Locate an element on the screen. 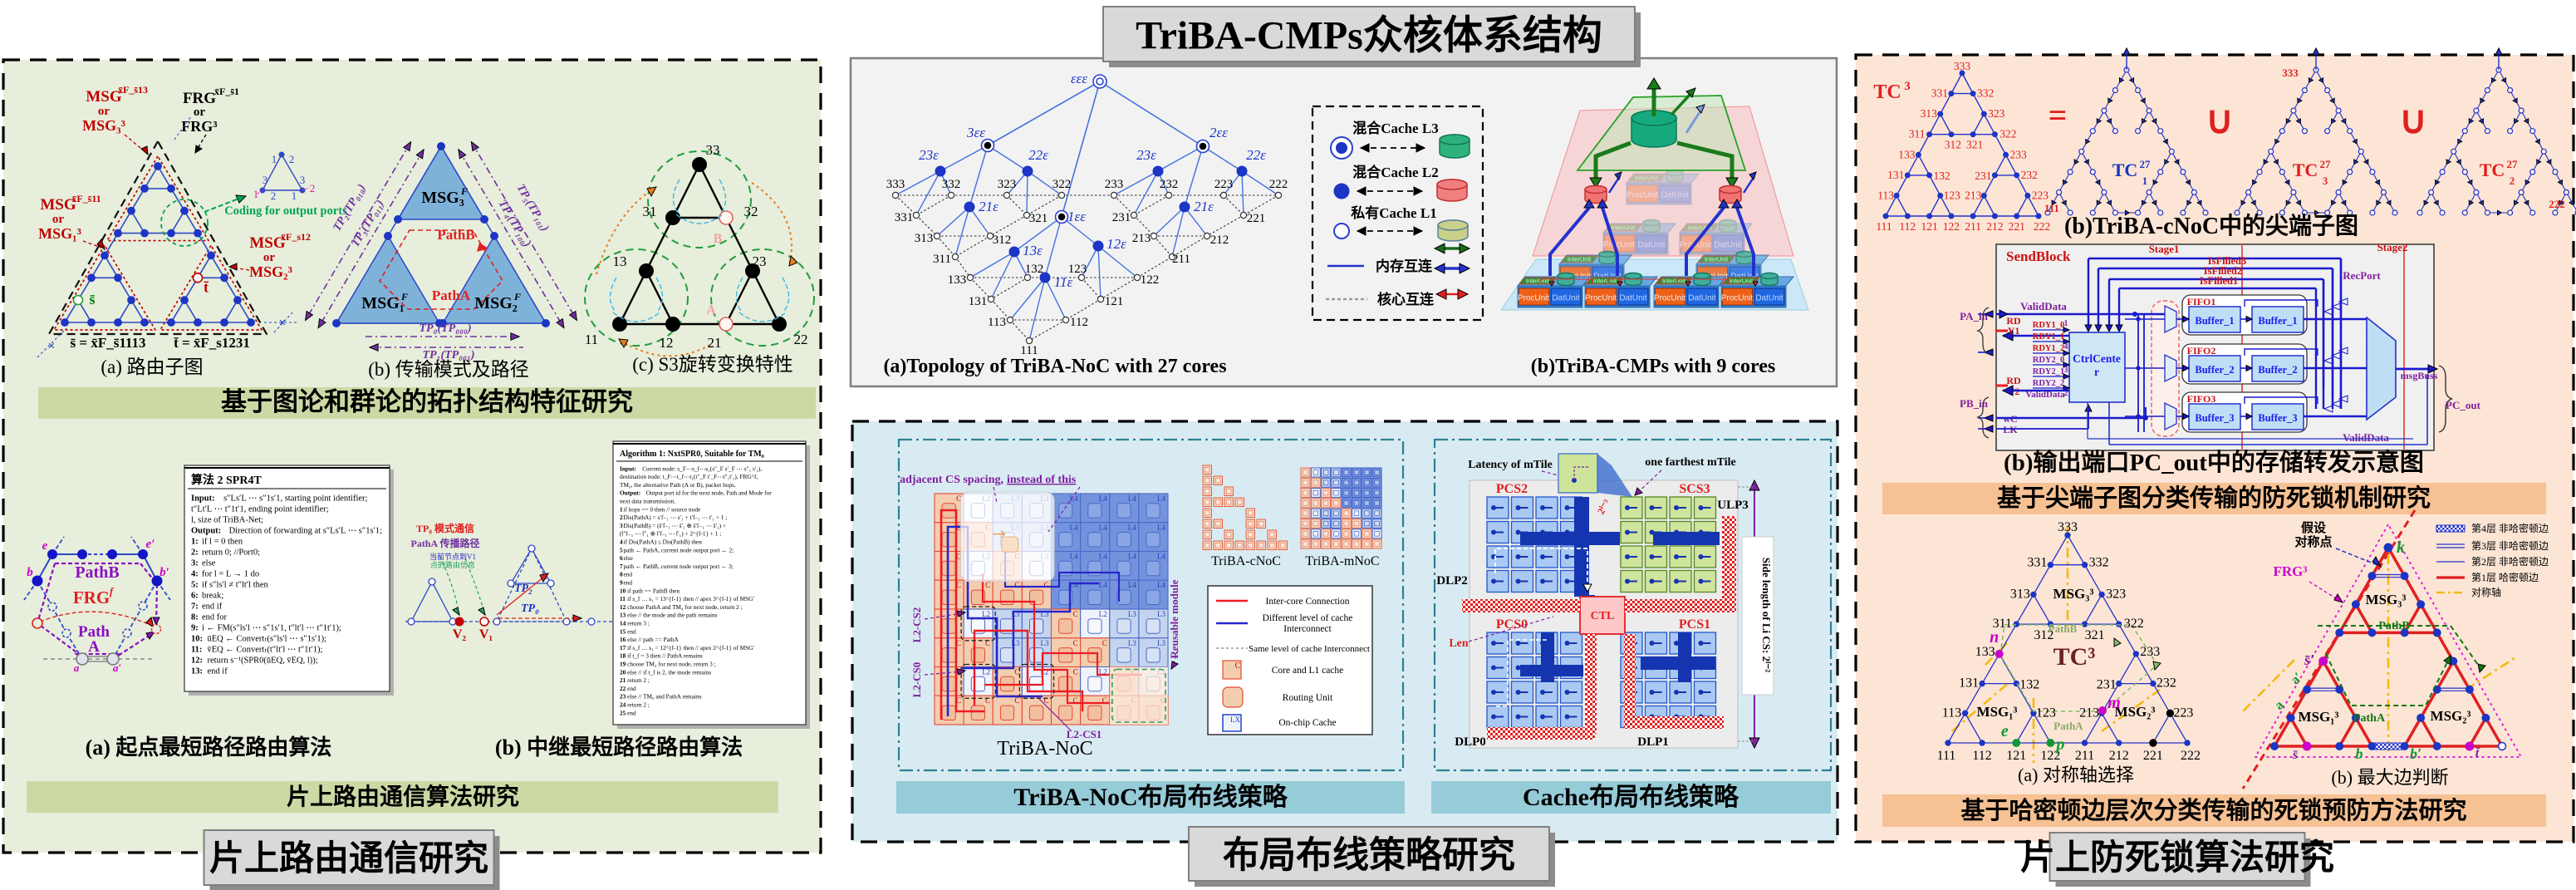 Image resolution: width=2576 pixels, height=890 pixels. svg-text: 27 is located at coordinates (2146, 164).